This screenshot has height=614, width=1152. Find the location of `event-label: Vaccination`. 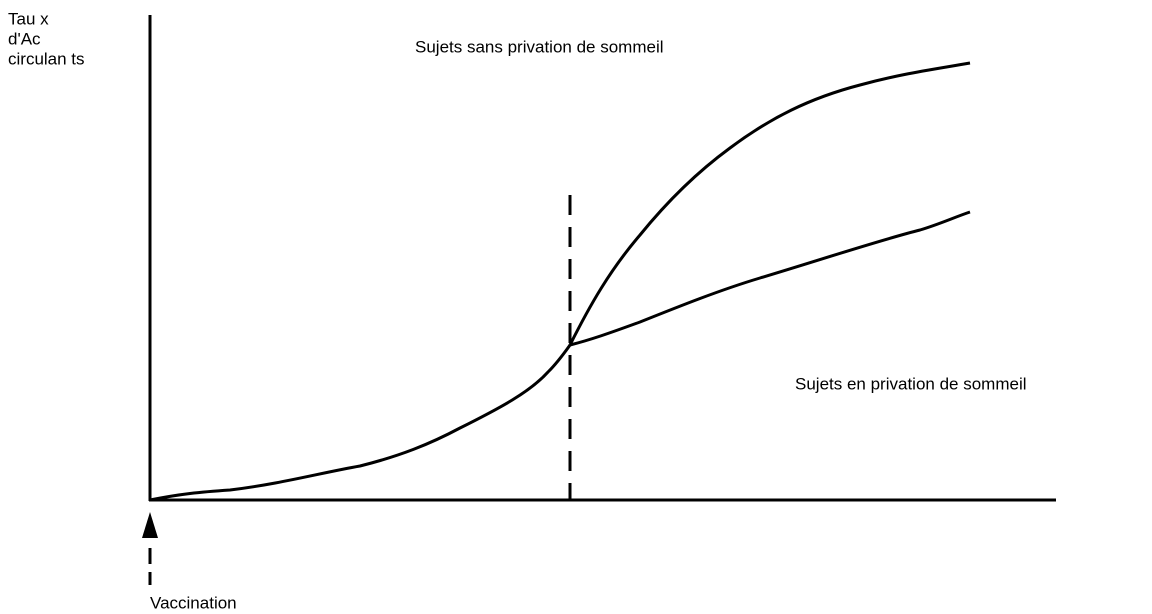

event-label: Vaccination is located at coordinates (193, 602).